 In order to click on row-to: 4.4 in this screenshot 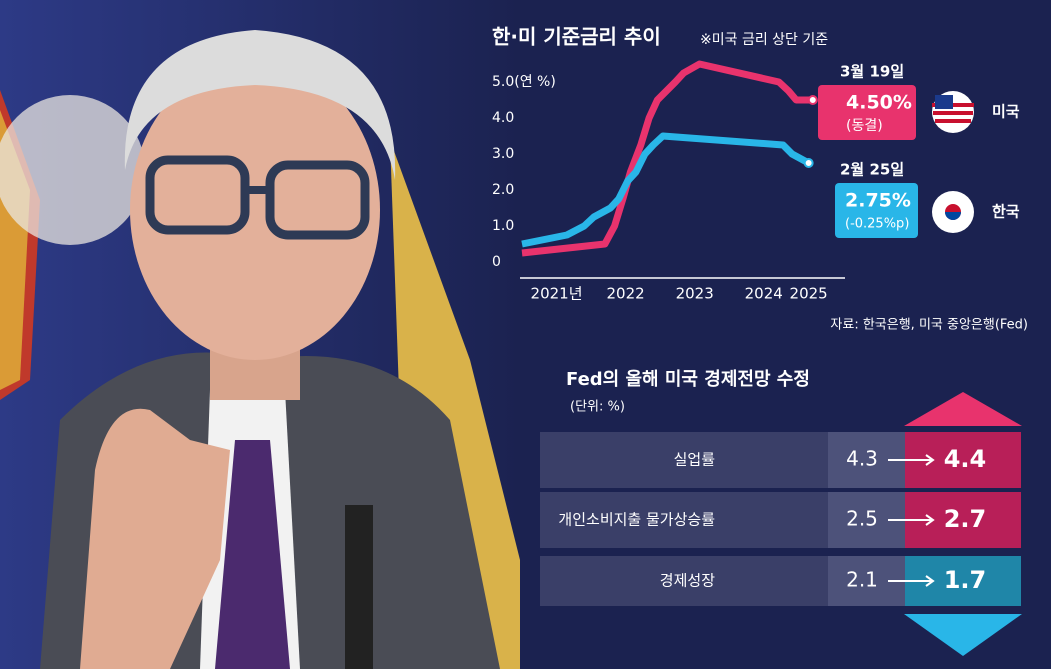, I will do `click(965, 459)`.